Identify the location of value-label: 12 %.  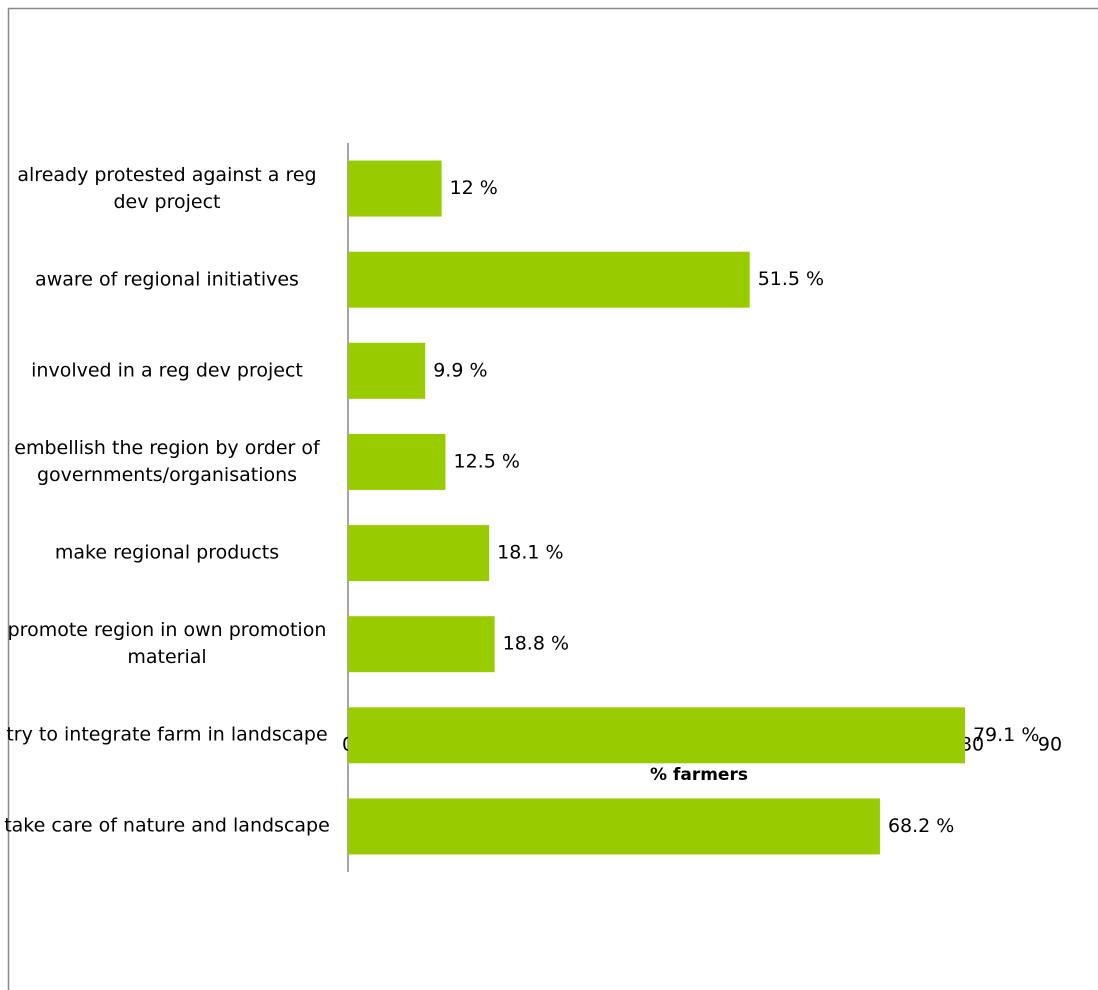
(474, 188).